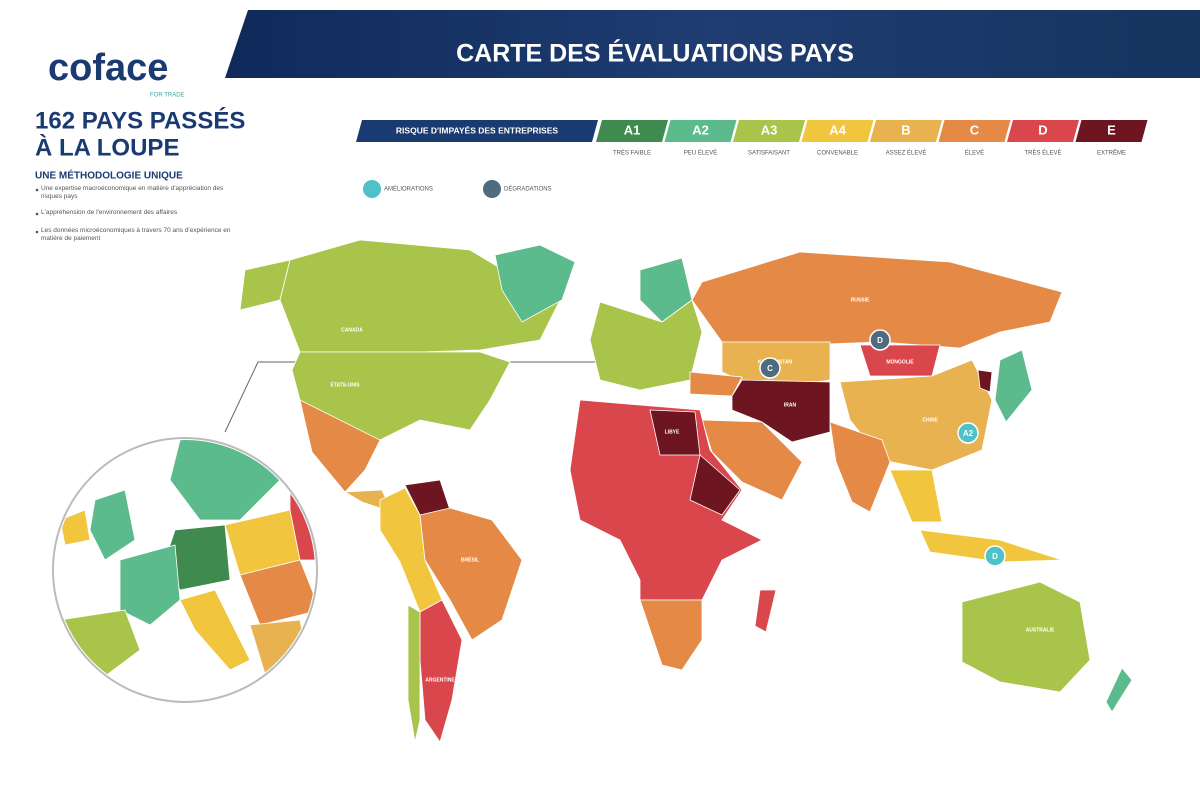 This screenshot has height=788, width=1200. Describe the element at coordinates (109, 175) in the screenshot. I see `subheading: UNE MÉTHODOLOGIE UNIQUE` at that location.